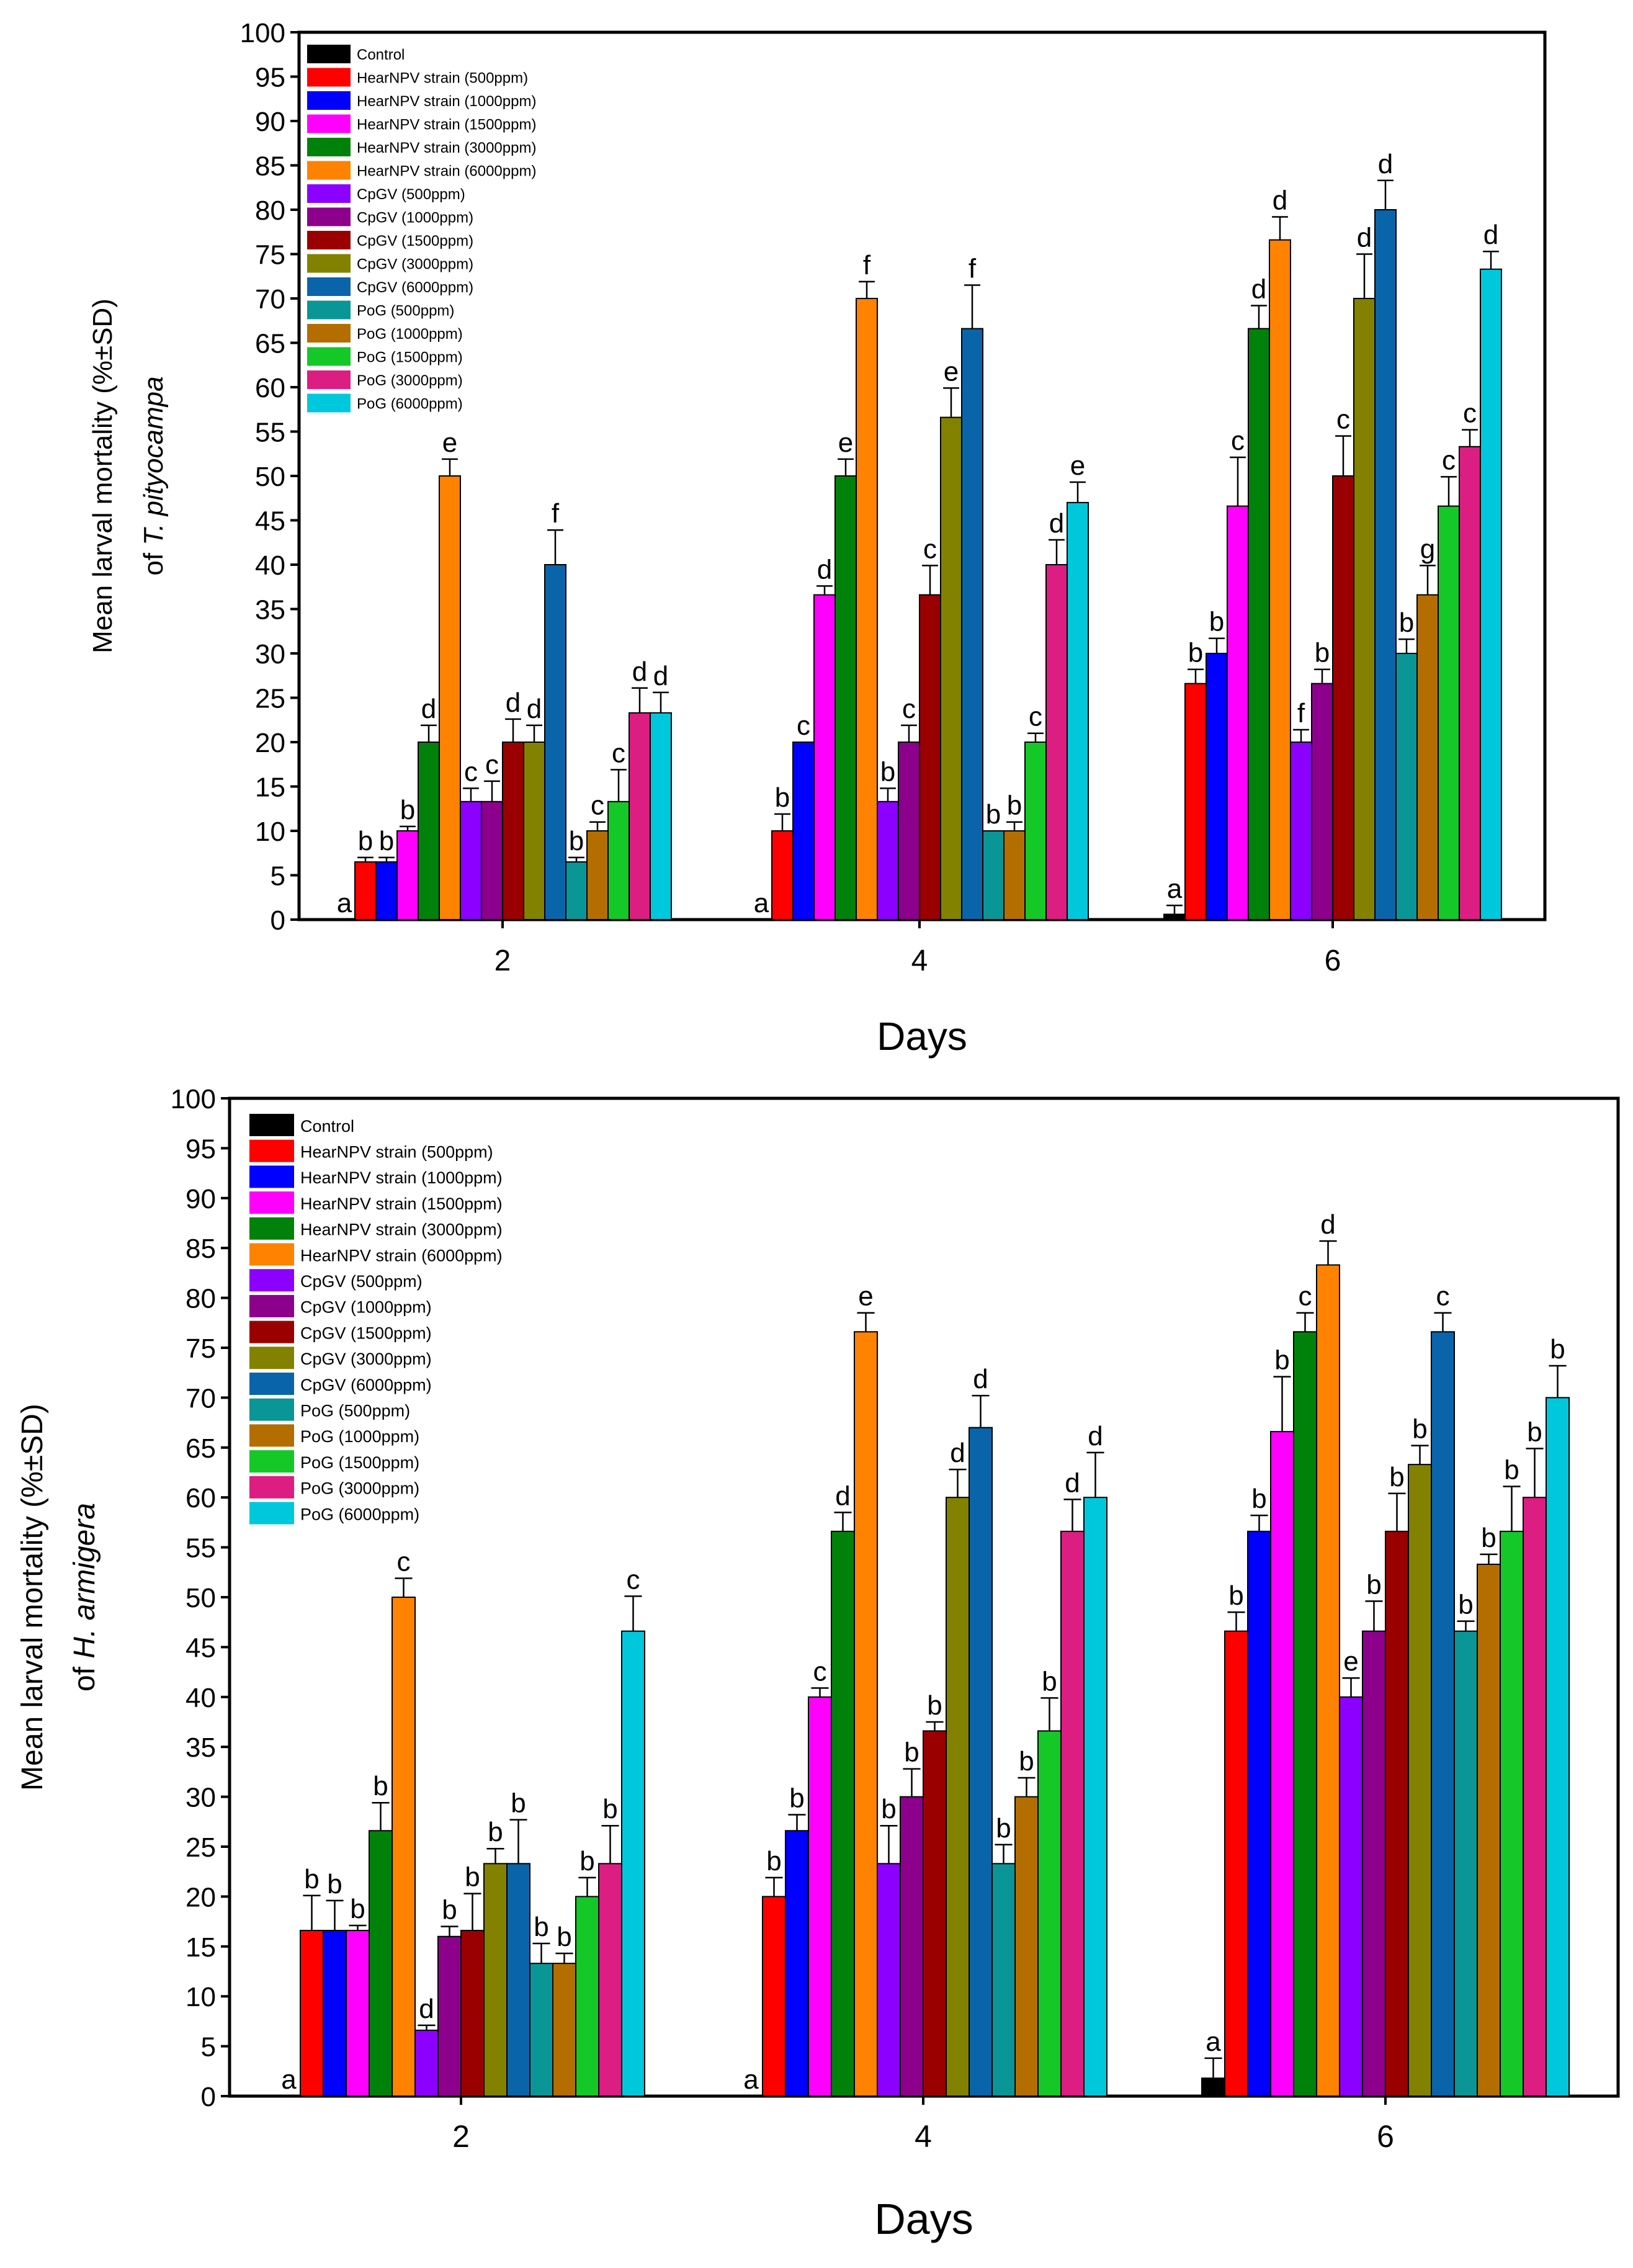 The height and width of the screenshot is (2268, 1633). What do you see at coordinates (951, 372) in the screenshot?
I see `significance-letter: e` at bounding box center [951, 372].